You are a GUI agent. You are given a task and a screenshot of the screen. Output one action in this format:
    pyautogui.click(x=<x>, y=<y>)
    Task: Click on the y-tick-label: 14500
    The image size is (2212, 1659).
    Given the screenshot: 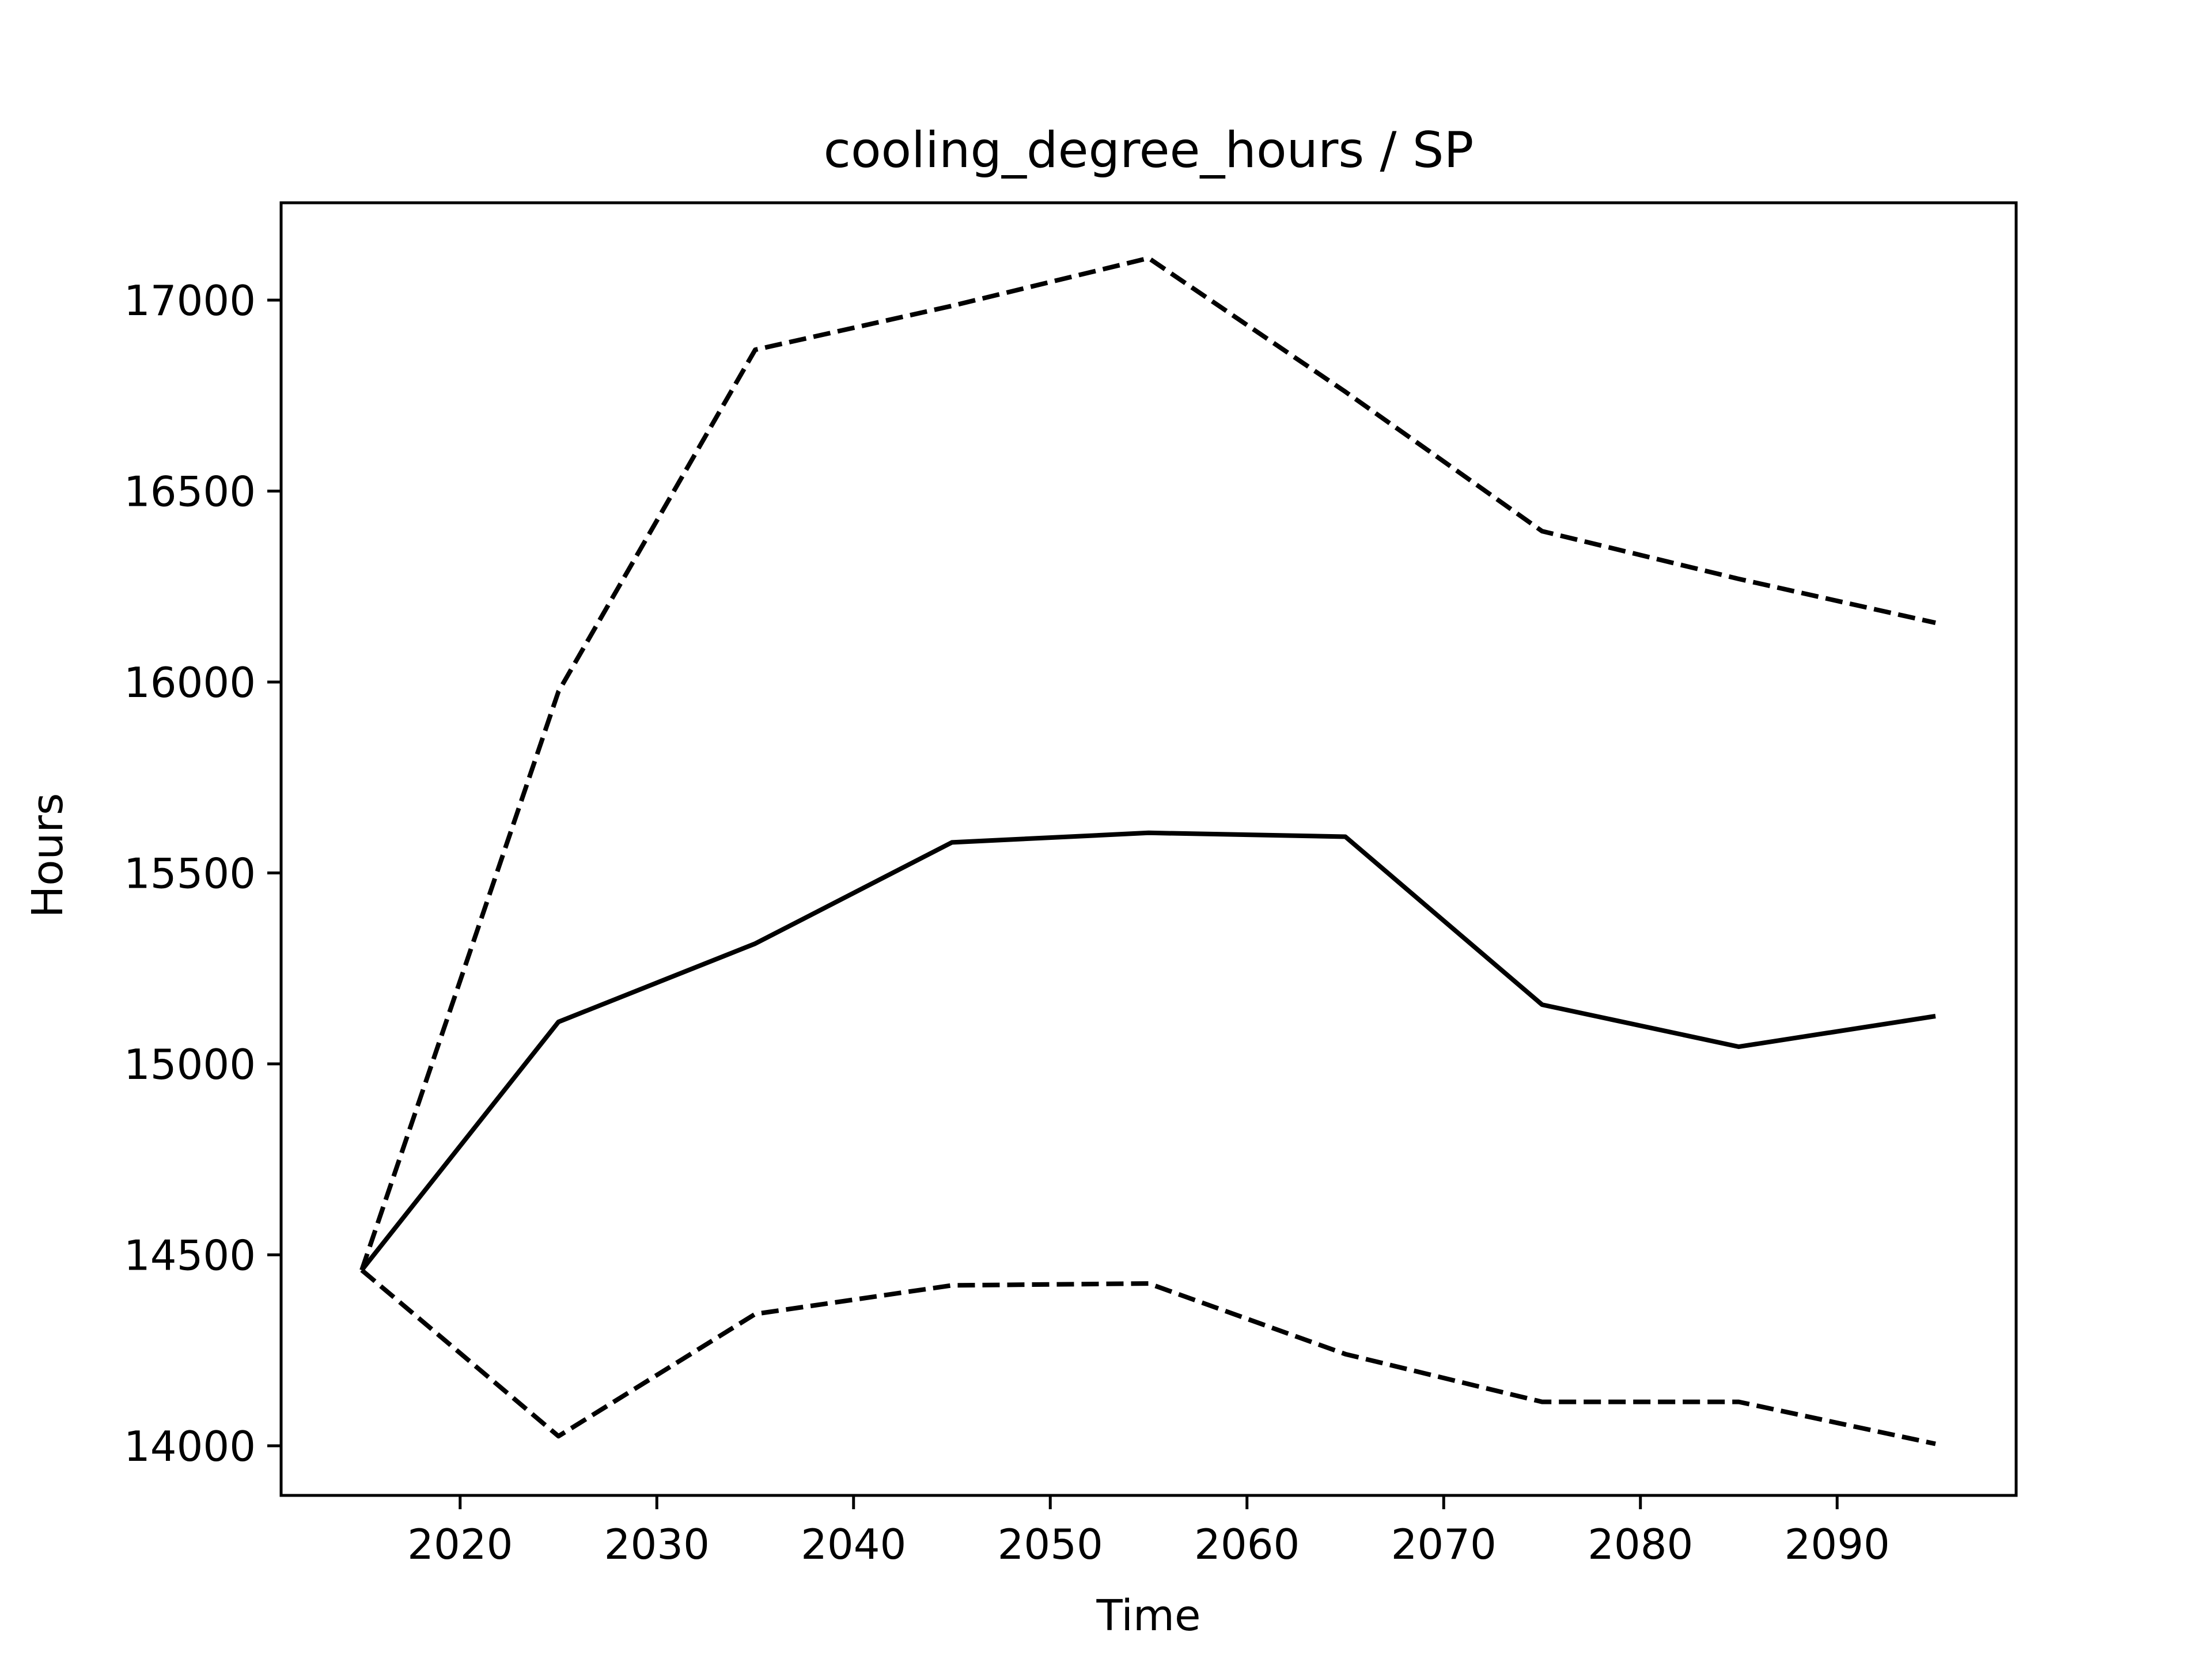 What is the action you would take?
    pyautogui.click(x=190, y=1255)
    